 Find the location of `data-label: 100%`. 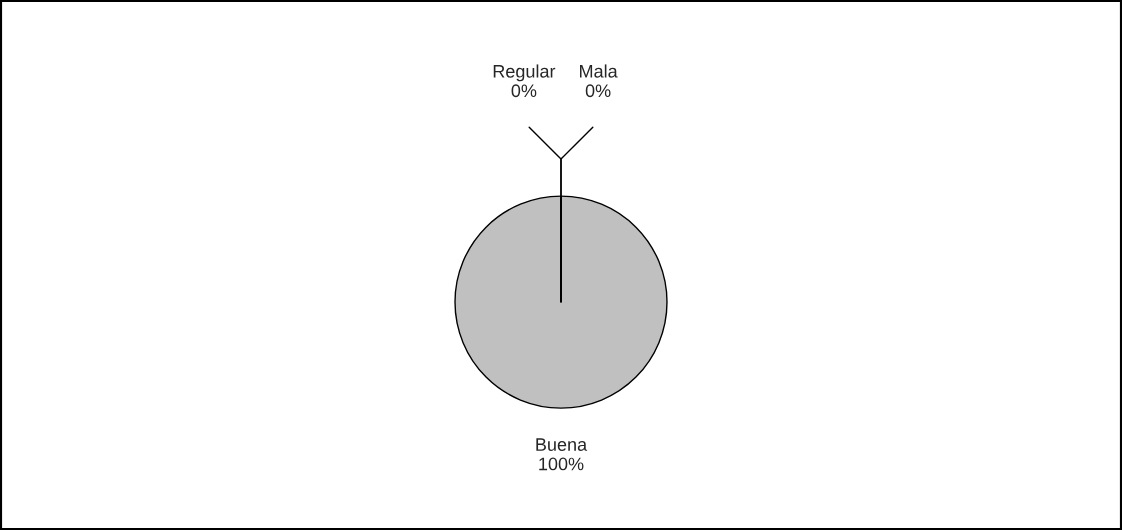

data-label: 100% is located at coordinates (561, 464).